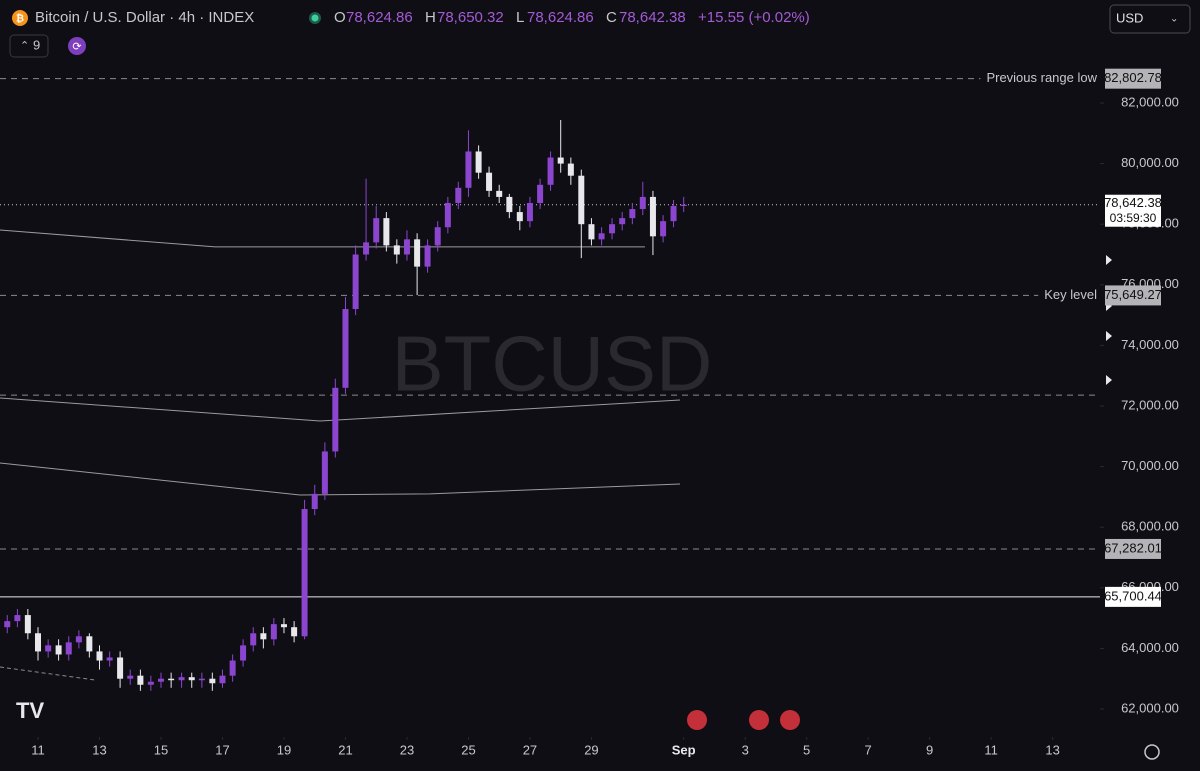 Image resolution: width=1200 pixels, height=771 pixels. What do you see at coordinates (1150, 19) in the screenshot?
I see `currency-select` at bounding box center [1150, 19].